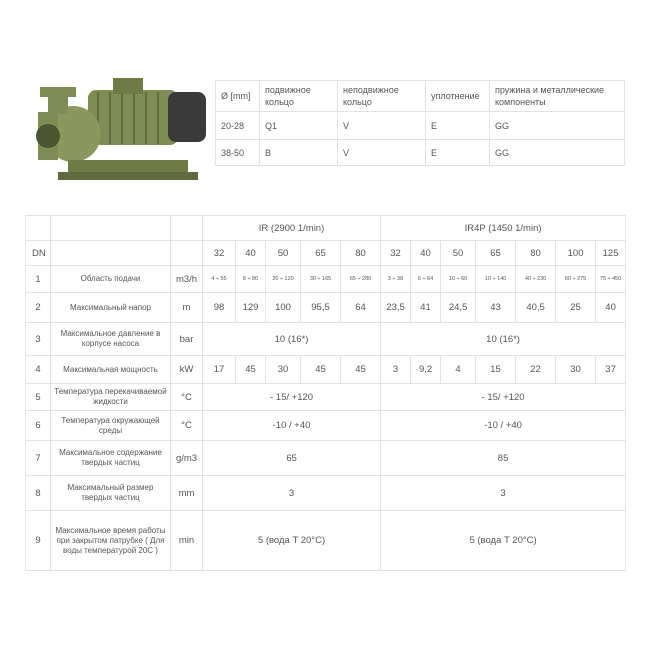  What do you see at coordinates (219, 279) in the screenshot?
I see `value-cell: 4 ÷ 55` at bounding box center [219, 279].